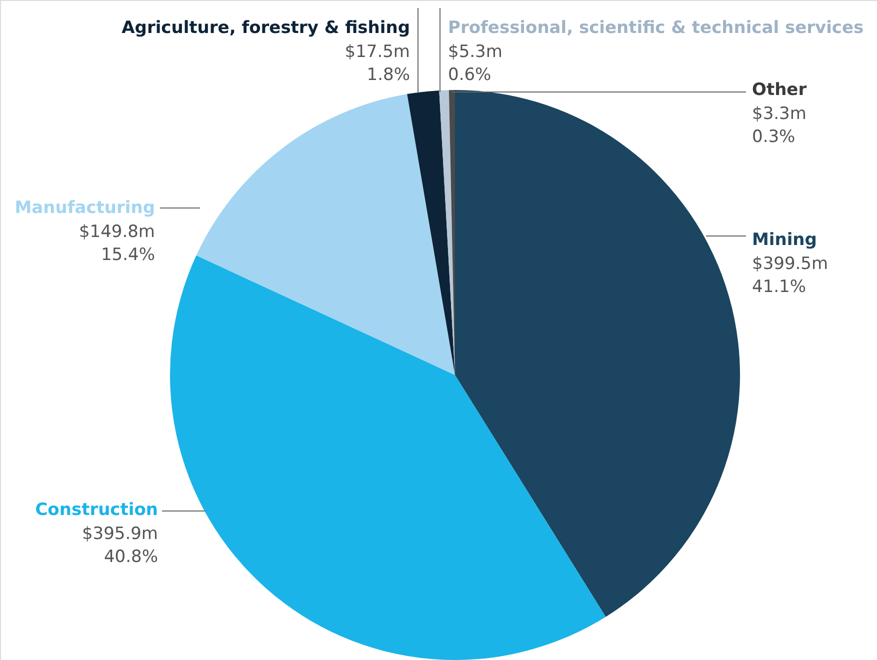  I want to click on data-label: $399.5m, so click(790, 264).